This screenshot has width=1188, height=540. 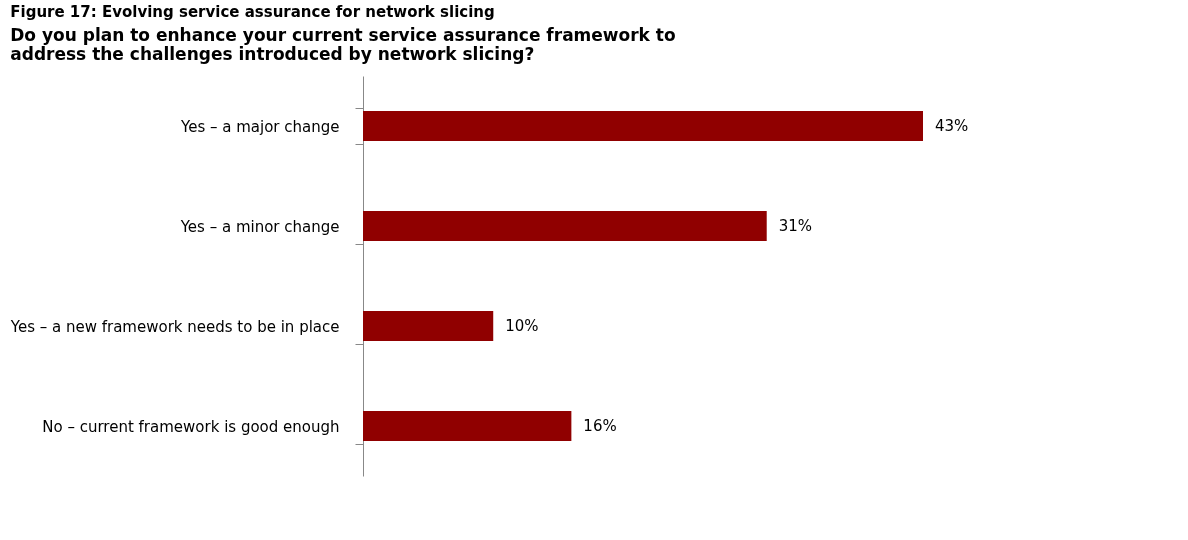 I want to click on data-label: 16%, so click(x=600, y=426).